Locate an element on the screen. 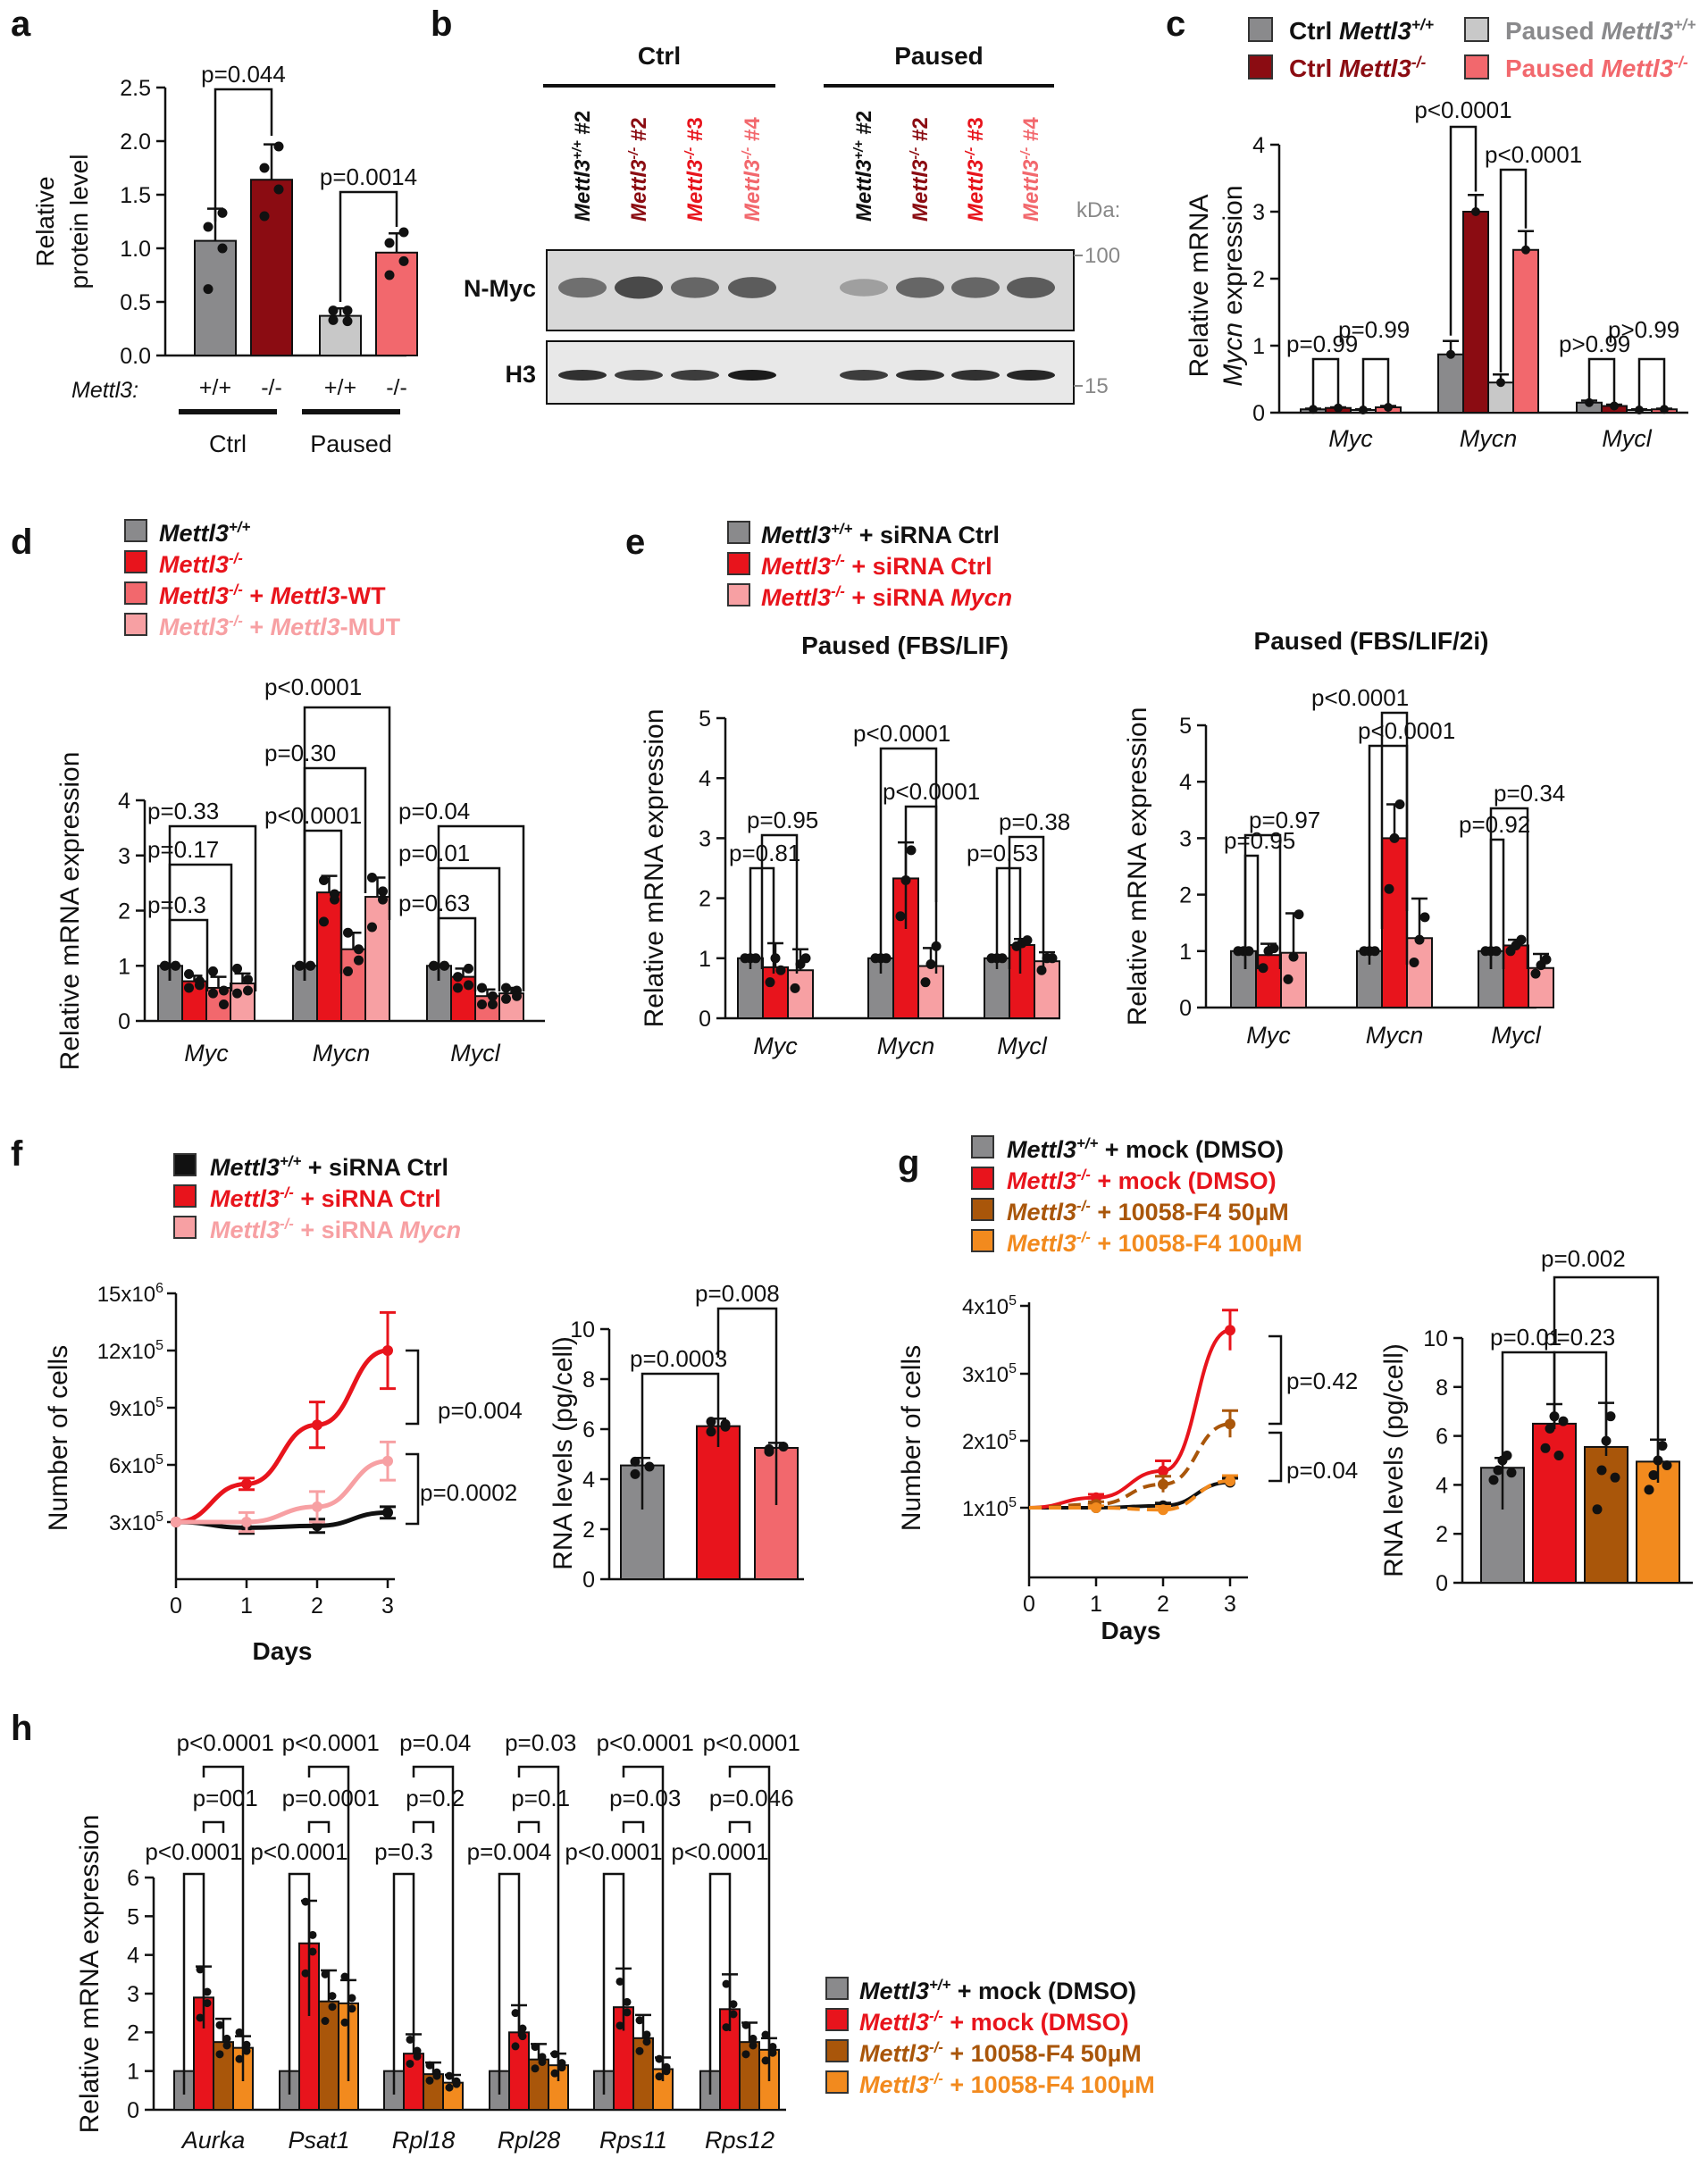  x-tick-label: 1 is located at coordinates (246, 1605).